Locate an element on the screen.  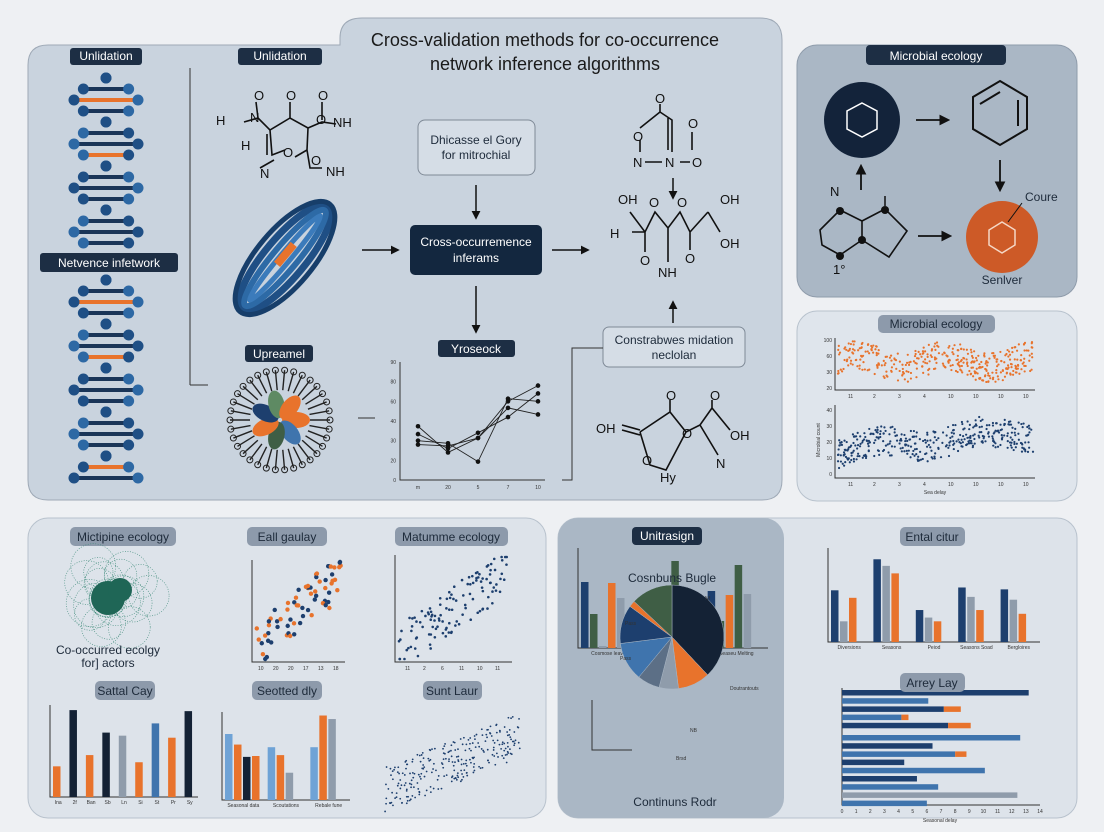
bar is located at coordinates (73, 753).